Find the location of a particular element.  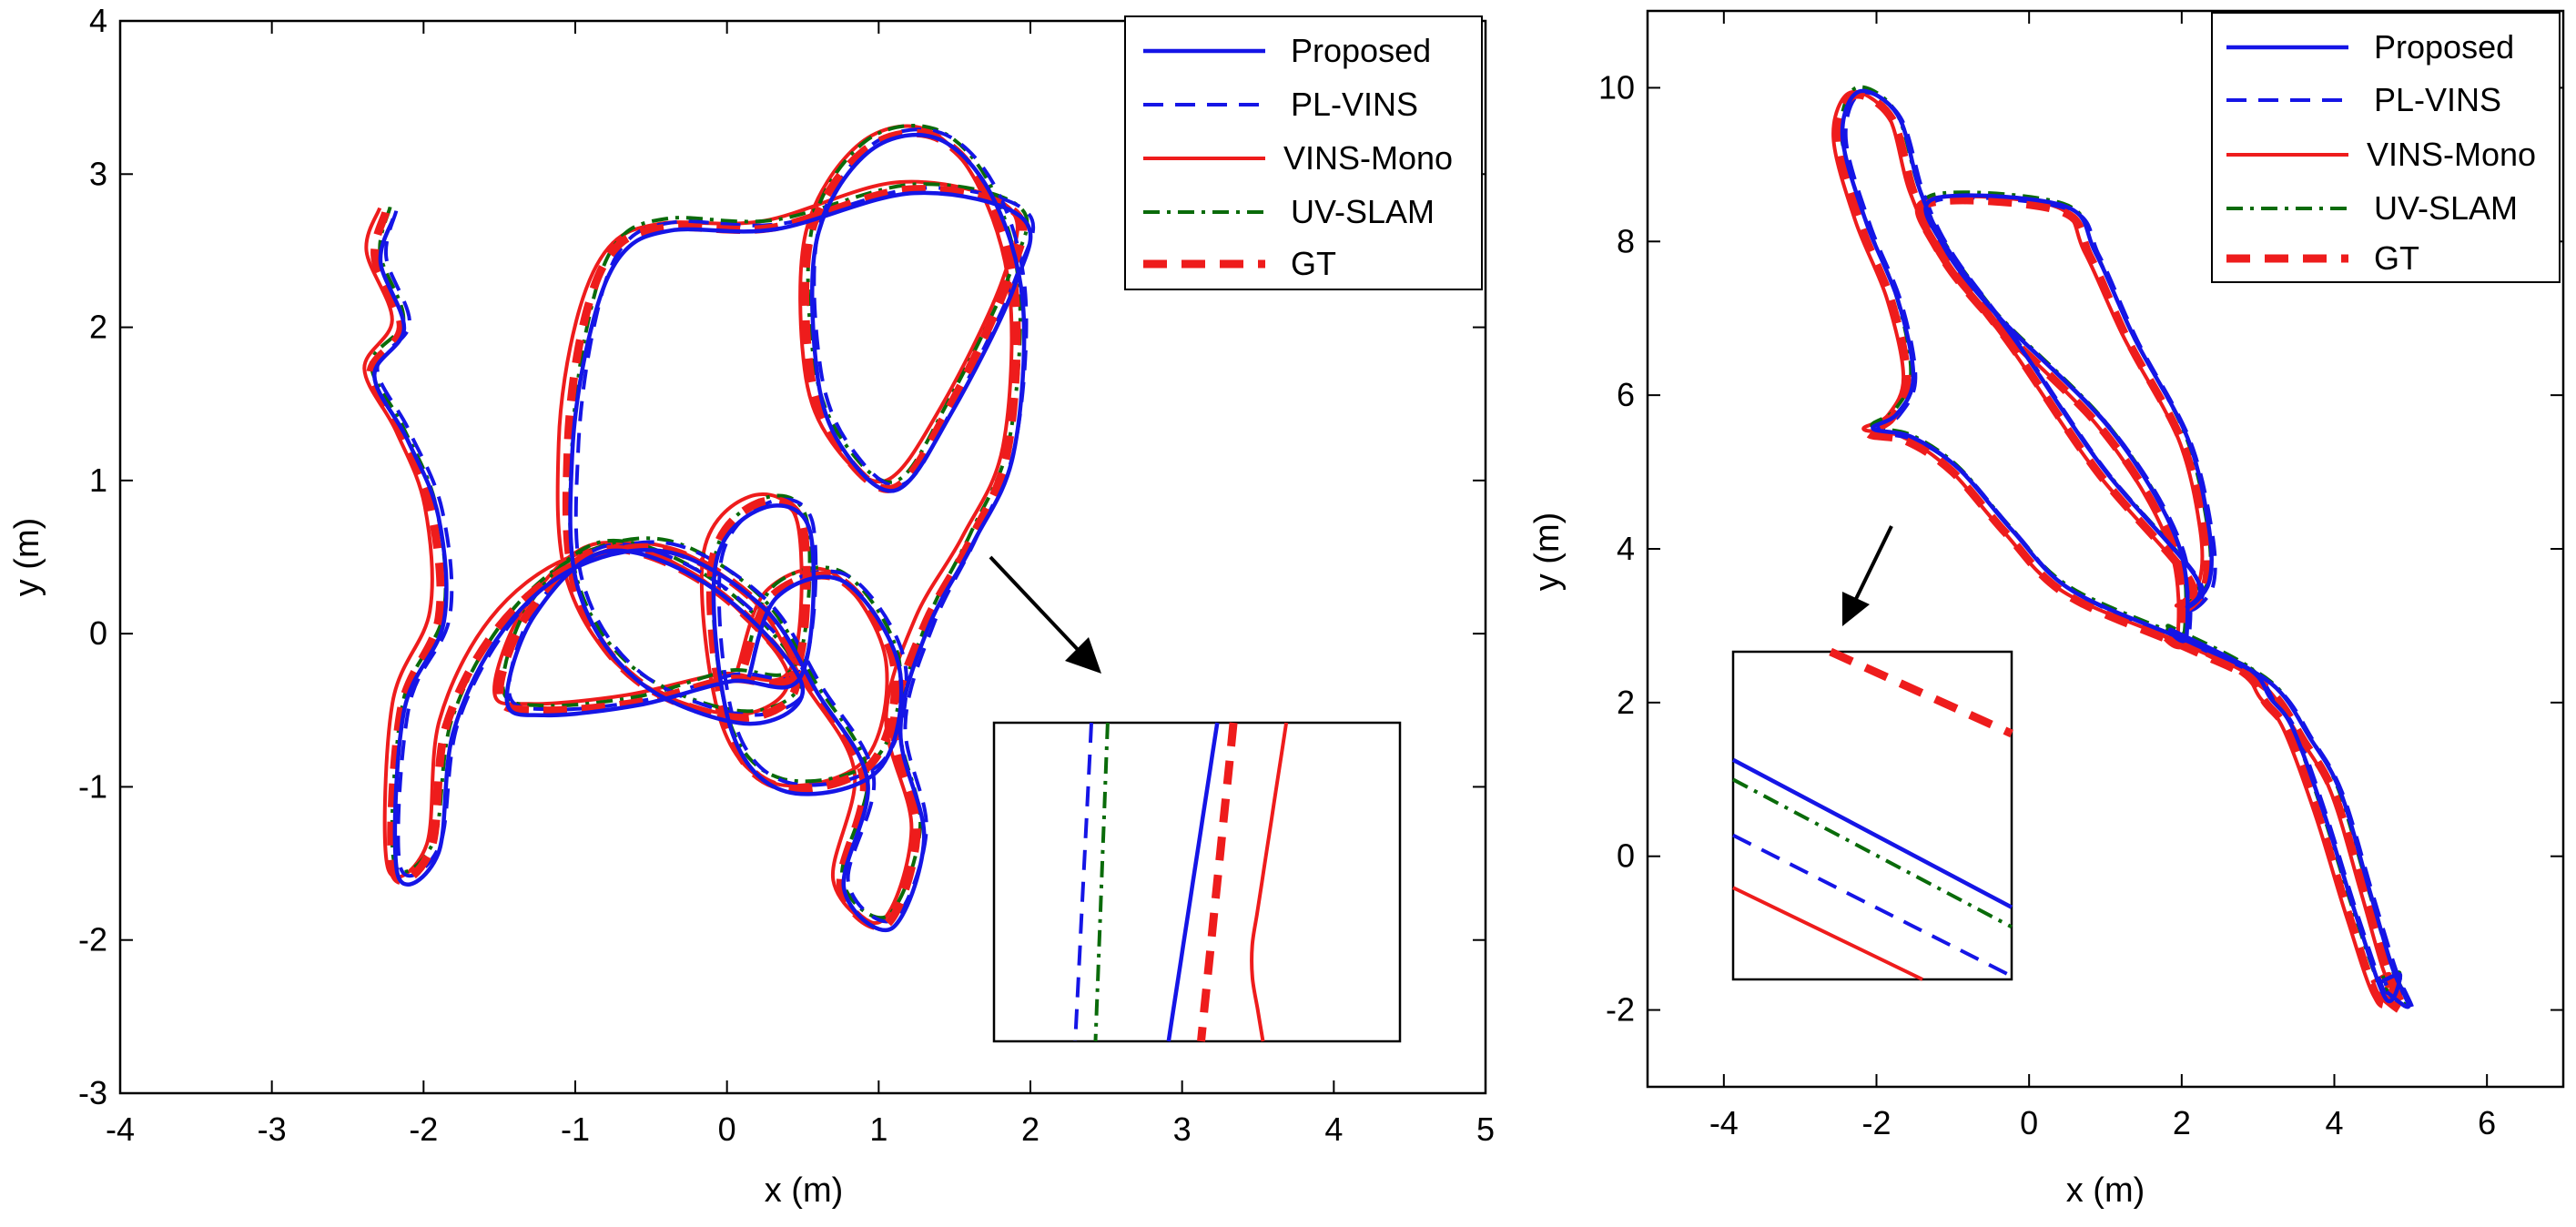

y-axis-label-right: y (m) is located at coordinates (1547, 552).